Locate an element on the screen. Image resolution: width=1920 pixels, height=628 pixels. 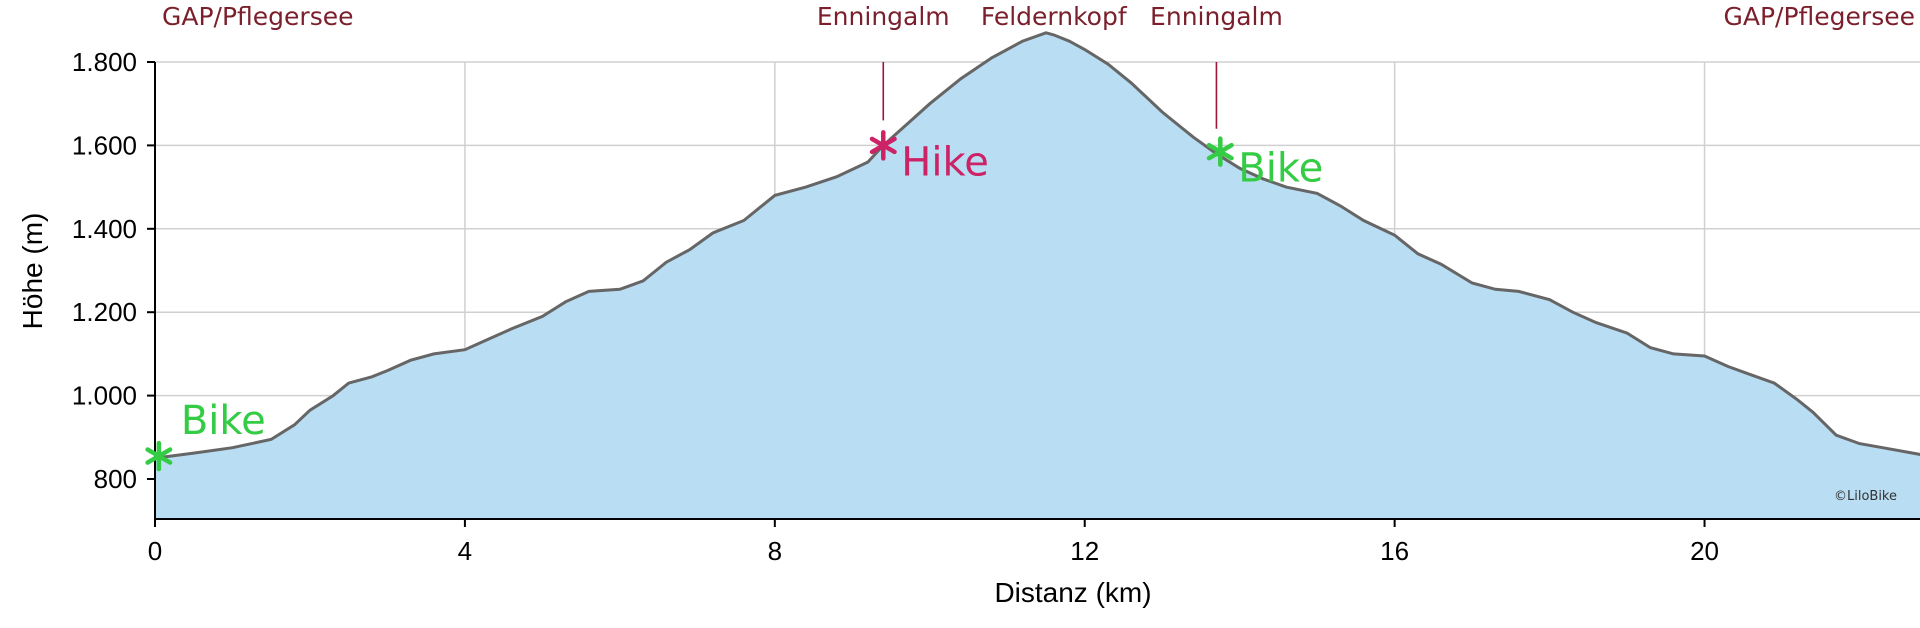
y-tick-label: 1.200 is located at coordinates (104, 312).